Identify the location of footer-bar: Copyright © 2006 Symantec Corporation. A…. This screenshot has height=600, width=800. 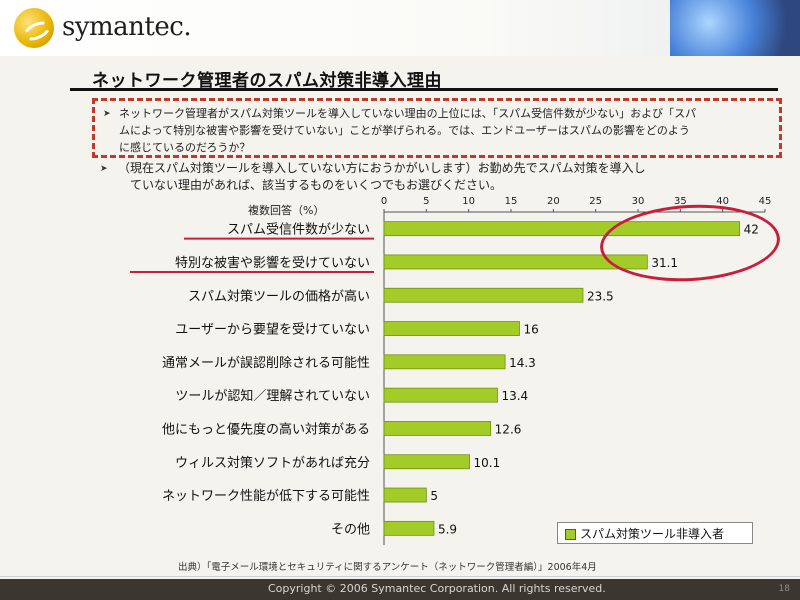
(400, 589).